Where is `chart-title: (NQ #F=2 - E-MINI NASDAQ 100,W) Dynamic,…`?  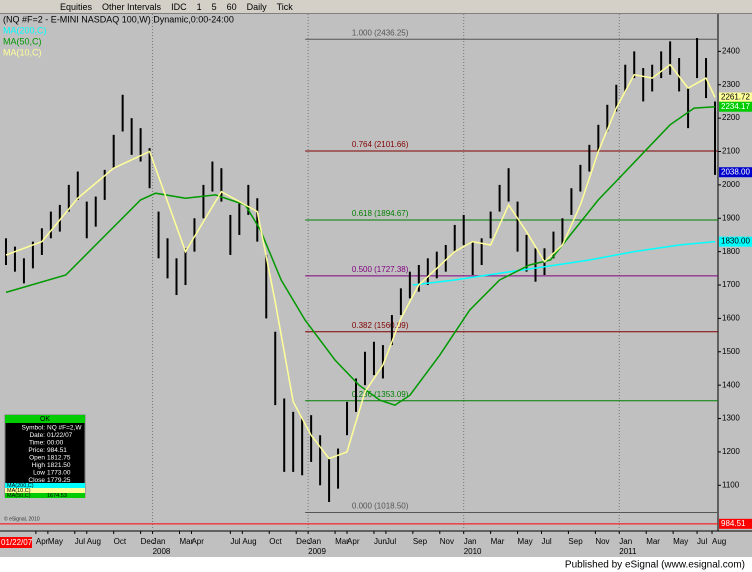
chart-title: (NQ #F=2 - E-MINI NASDAQ 100,W) Dynamic,… is located at coordinates (118, 19).